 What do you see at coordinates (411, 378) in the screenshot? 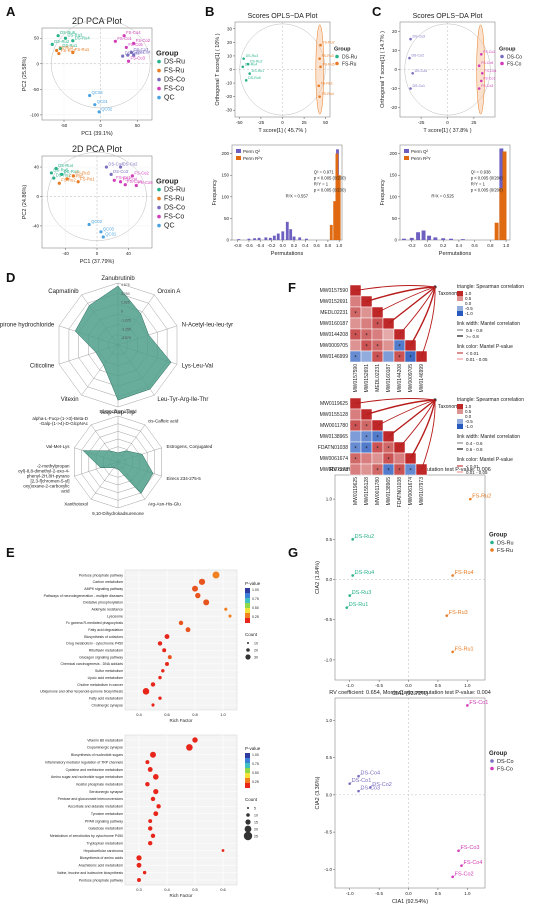
I see `col-label: MW0009705` at bounding box center [411, 378].